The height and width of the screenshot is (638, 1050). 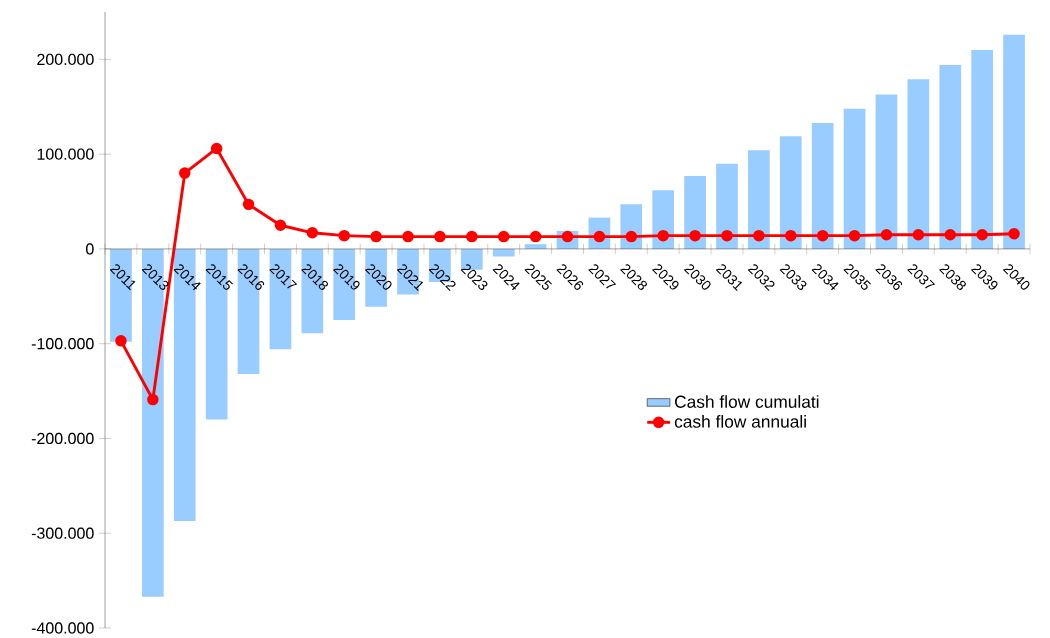 What do you see at coordinates (62, 628) in the screenshot?
I see `y-tick-label: -400.000` at bounding box center [62, 628].